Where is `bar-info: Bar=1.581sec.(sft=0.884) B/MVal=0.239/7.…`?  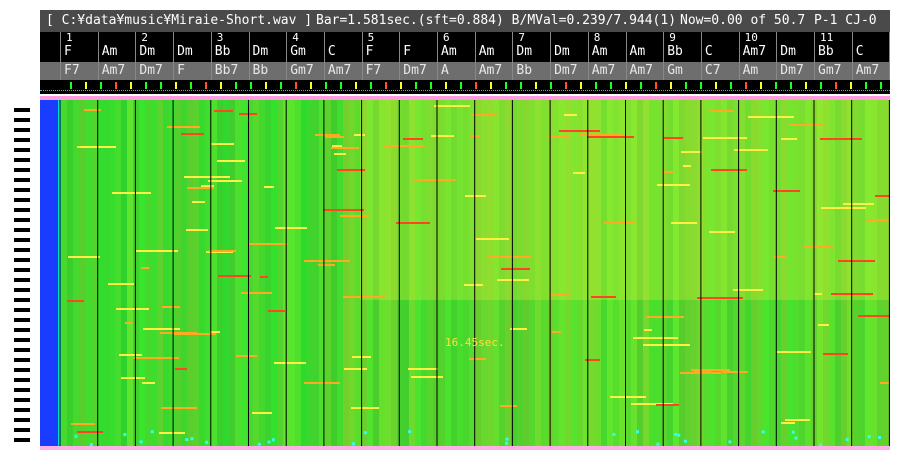
bar-info: Bar=1.581sec.(sft=0.884) B/MVal=0.239/7.… is located at coordinates (496, 20).